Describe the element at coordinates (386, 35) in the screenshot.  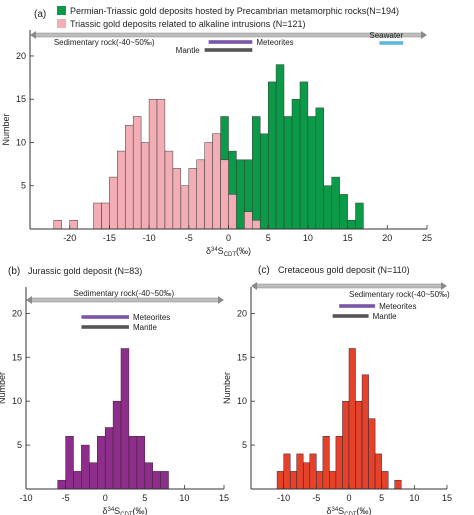
I see `range-label-3: Seawater` at that location.